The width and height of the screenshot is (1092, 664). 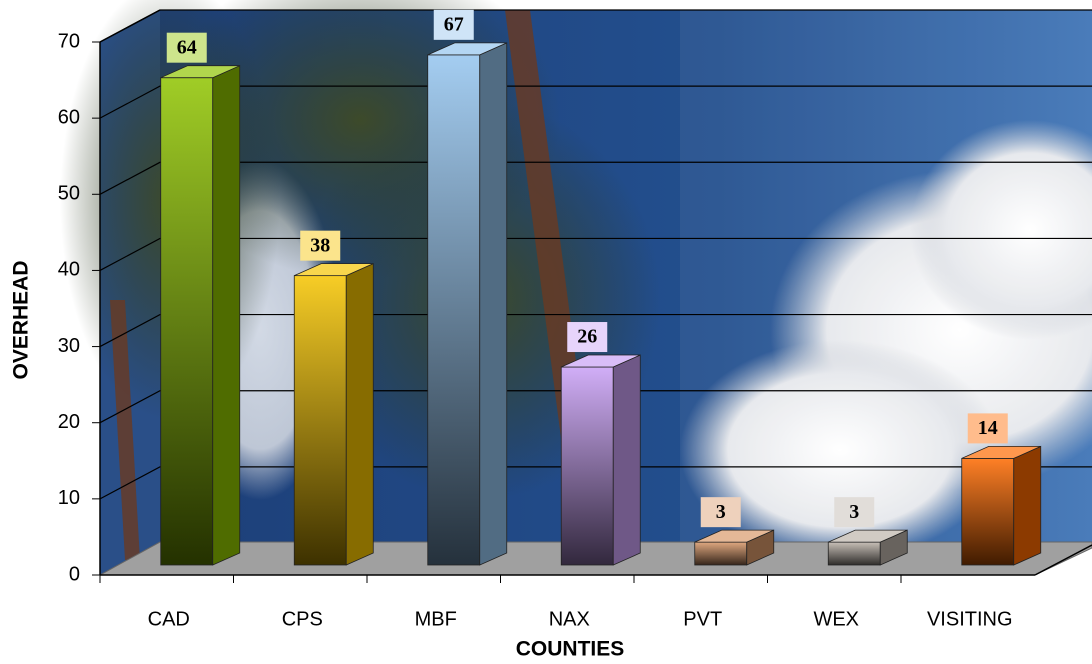 I want to click on y-tick-label: 70, so click(x=69, y=41).